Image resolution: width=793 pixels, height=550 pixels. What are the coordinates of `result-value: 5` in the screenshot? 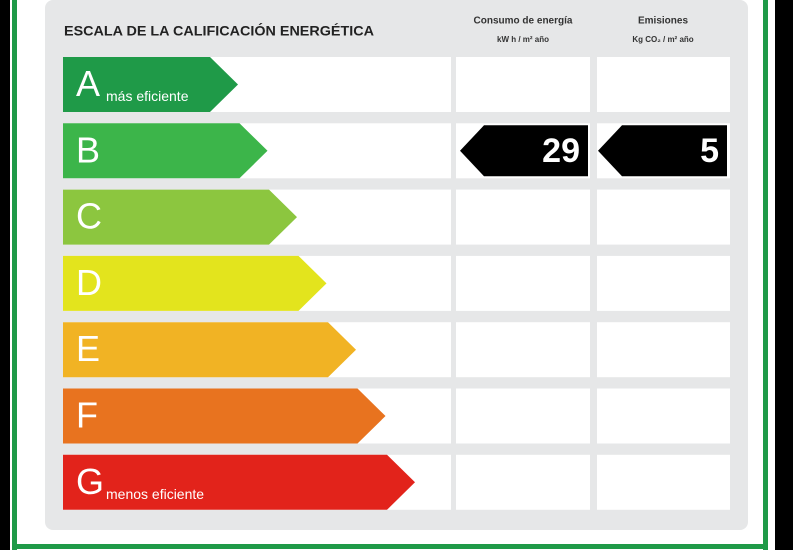 It's located at (709, 151).